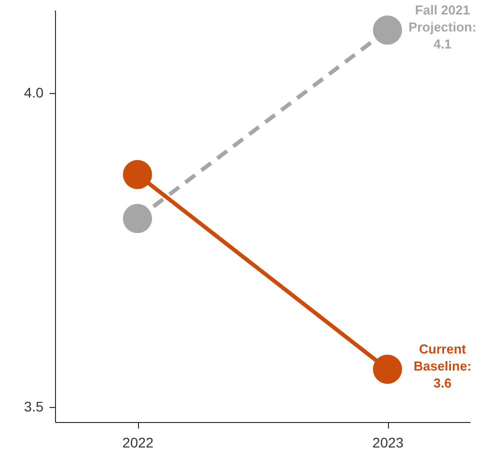 The height and width of the screenshot is (459, 489). I want to click on y-tick-label: 3.5, so click(34, 406).